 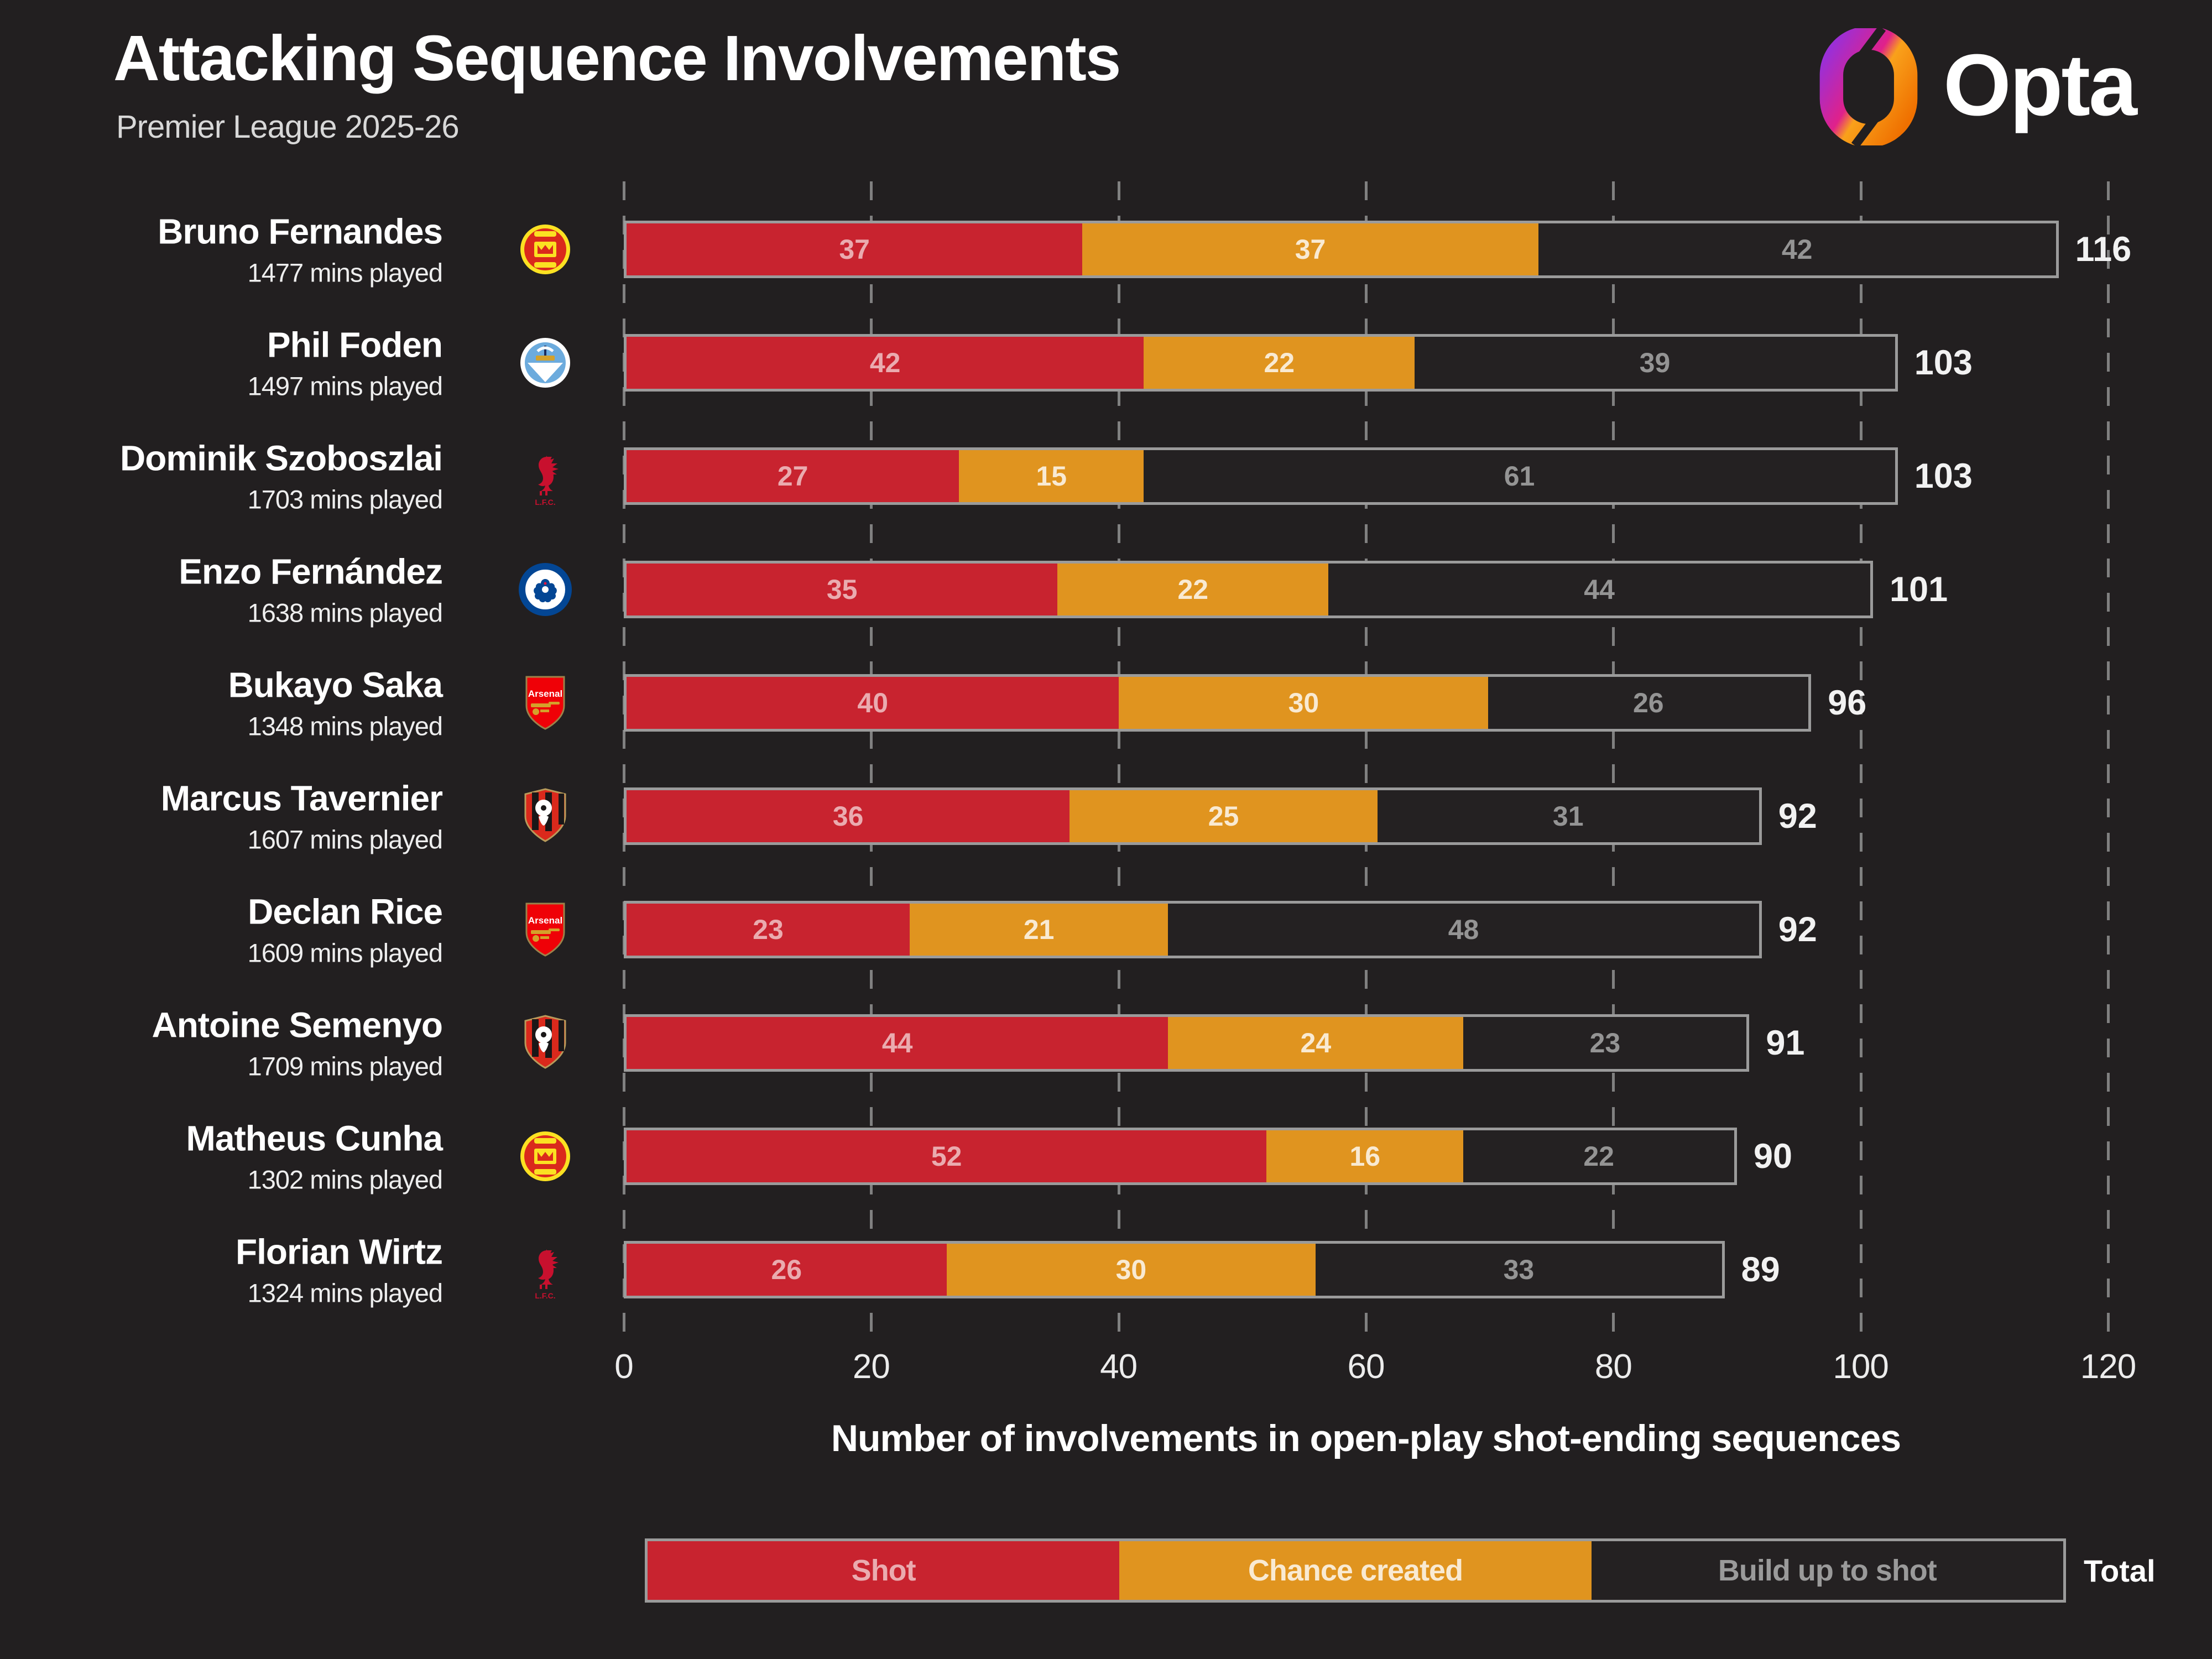 I want to click on chance-created-segment: 16, so click(x=1365, y=1156).